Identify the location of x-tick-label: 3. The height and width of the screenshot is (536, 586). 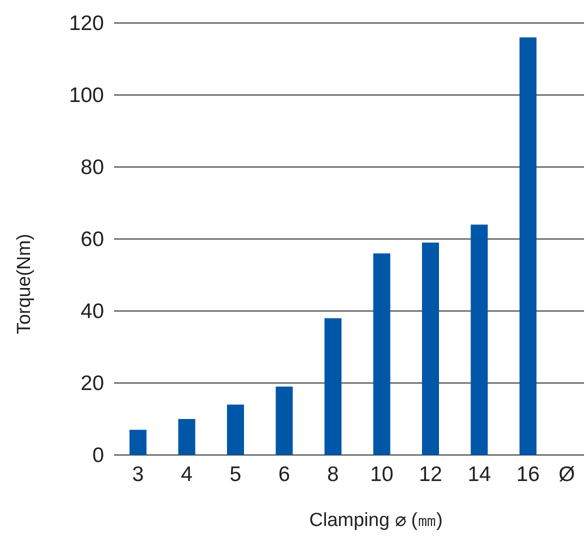
(138, 474).